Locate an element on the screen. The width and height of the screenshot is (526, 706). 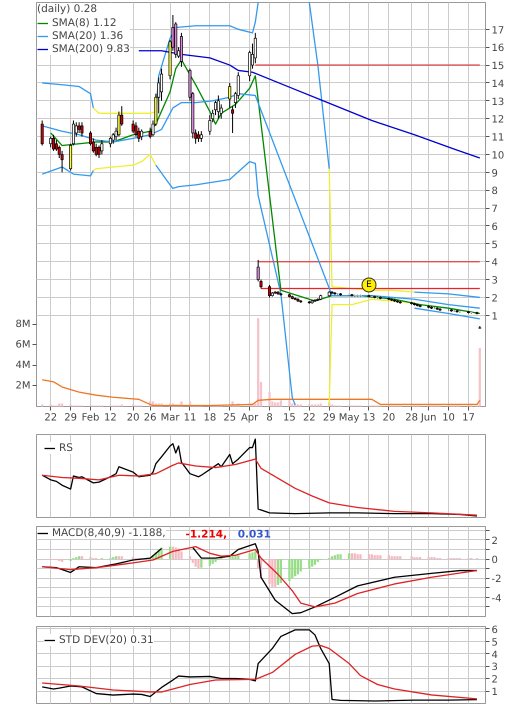
x-tick-label: Mar is located at coordinates (170, 418).